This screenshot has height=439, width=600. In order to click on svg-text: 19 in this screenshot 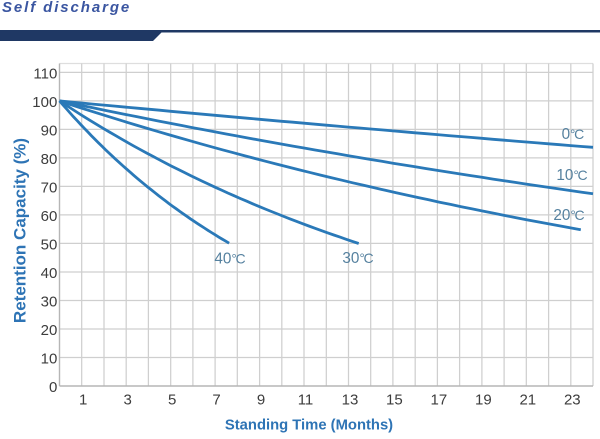, I will do `click(483, 400)`.